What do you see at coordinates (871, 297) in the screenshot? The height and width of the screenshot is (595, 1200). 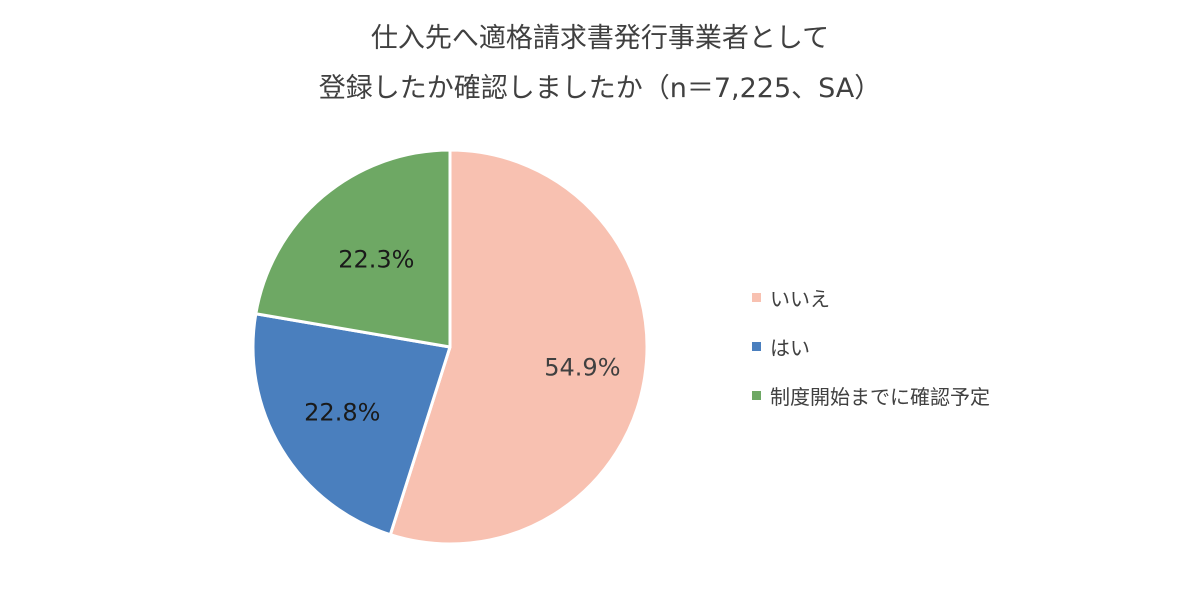 I see `legend-item-iie: いいえ` at bounding box center [871, 297].